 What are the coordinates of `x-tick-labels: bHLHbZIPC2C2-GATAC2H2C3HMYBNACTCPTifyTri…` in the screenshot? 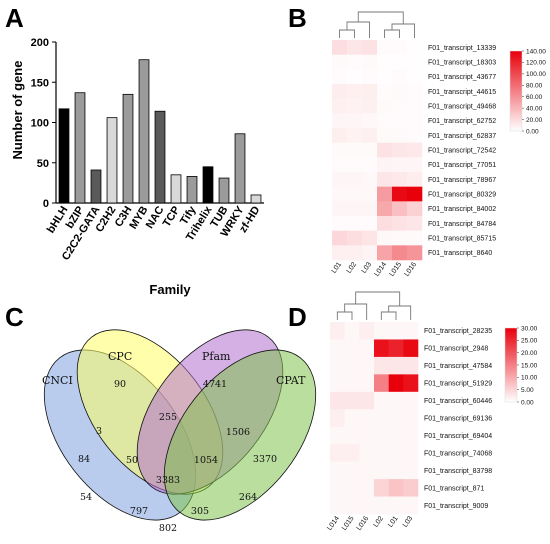 It's located at (154, 232).